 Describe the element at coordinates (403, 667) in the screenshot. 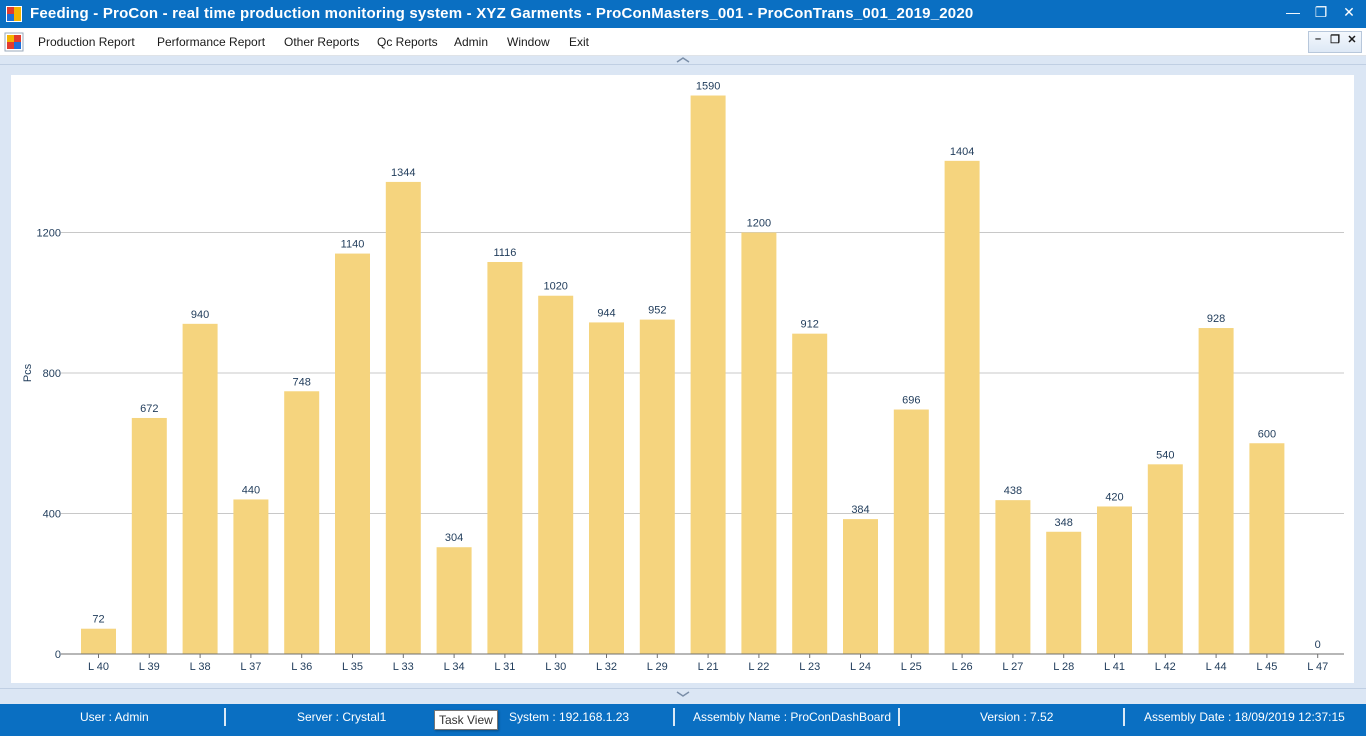

I see `x-tick-label: L 33` at that location.